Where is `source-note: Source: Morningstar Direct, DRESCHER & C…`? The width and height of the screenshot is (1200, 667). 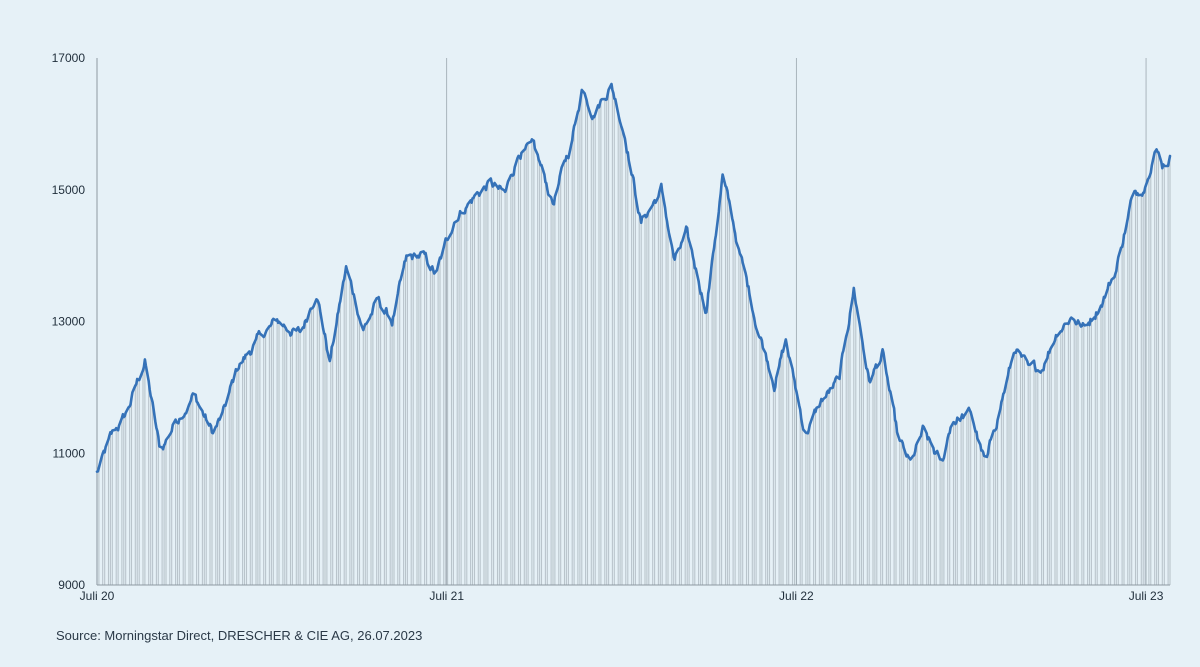
source-note: Source: Morningstar Direct, DRESCHER & C… is located at coordinates (239, 635).